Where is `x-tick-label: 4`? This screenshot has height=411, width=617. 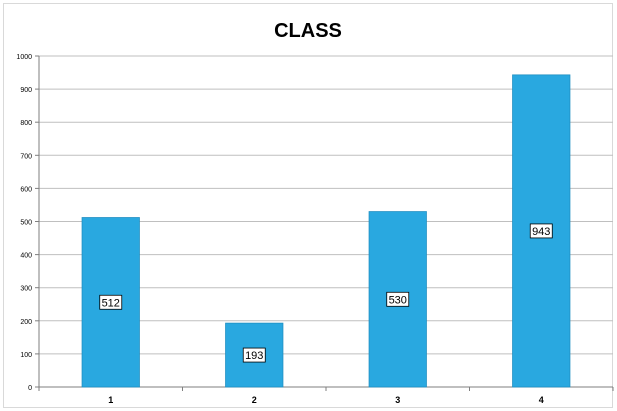 x-tick-label: 4 is located at coordinates (541, 400).